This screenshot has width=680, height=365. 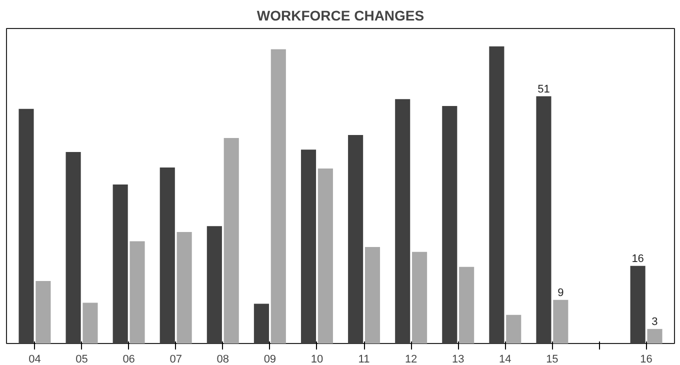 I want to click on data-label: 9, so click(x=561, y=292).